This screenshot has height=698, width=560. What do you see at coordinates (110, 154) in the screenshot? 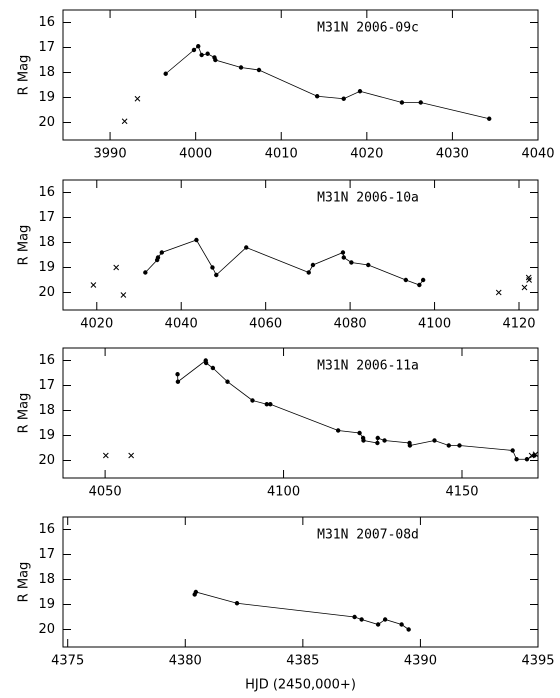
I see `x-tick-label: 3990` at bounding box center [110, 154].